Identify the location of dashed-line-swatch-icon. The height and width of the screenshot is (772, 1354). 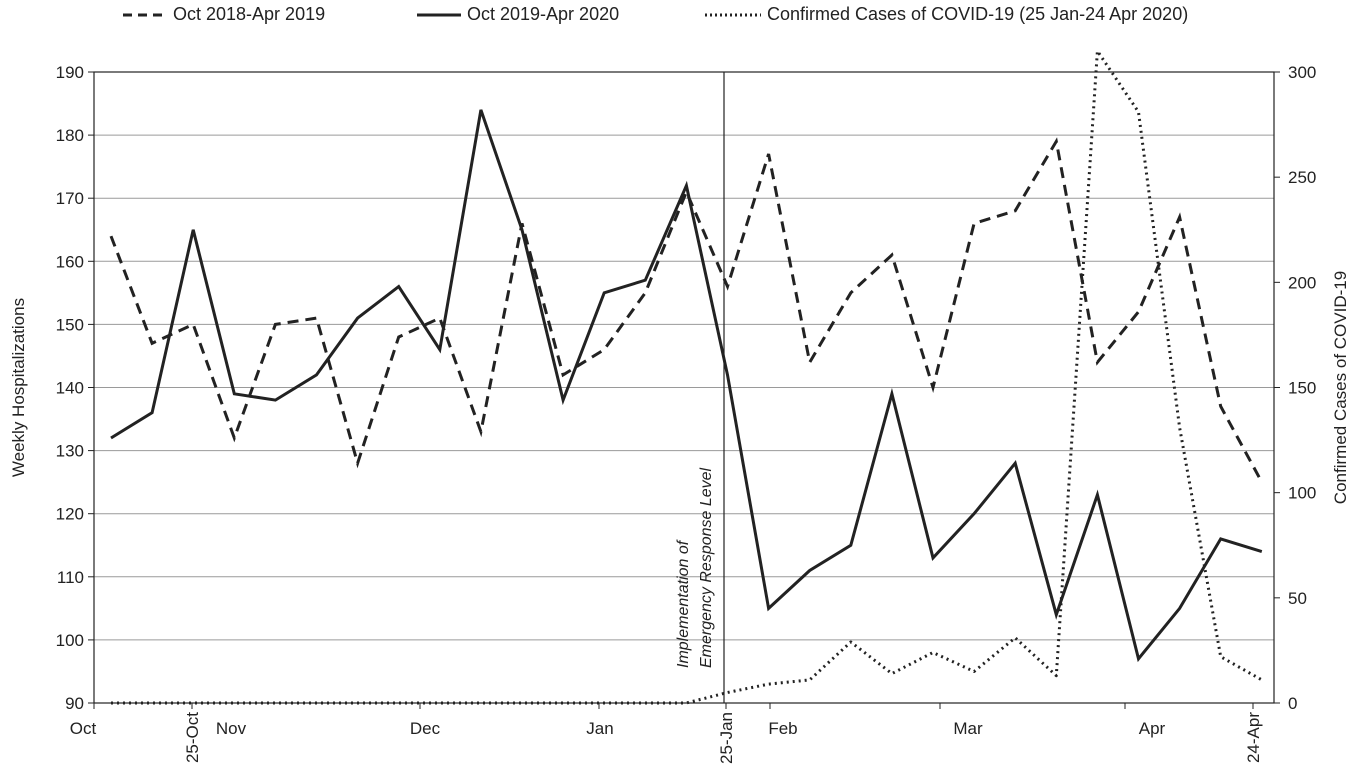
(145, 14).